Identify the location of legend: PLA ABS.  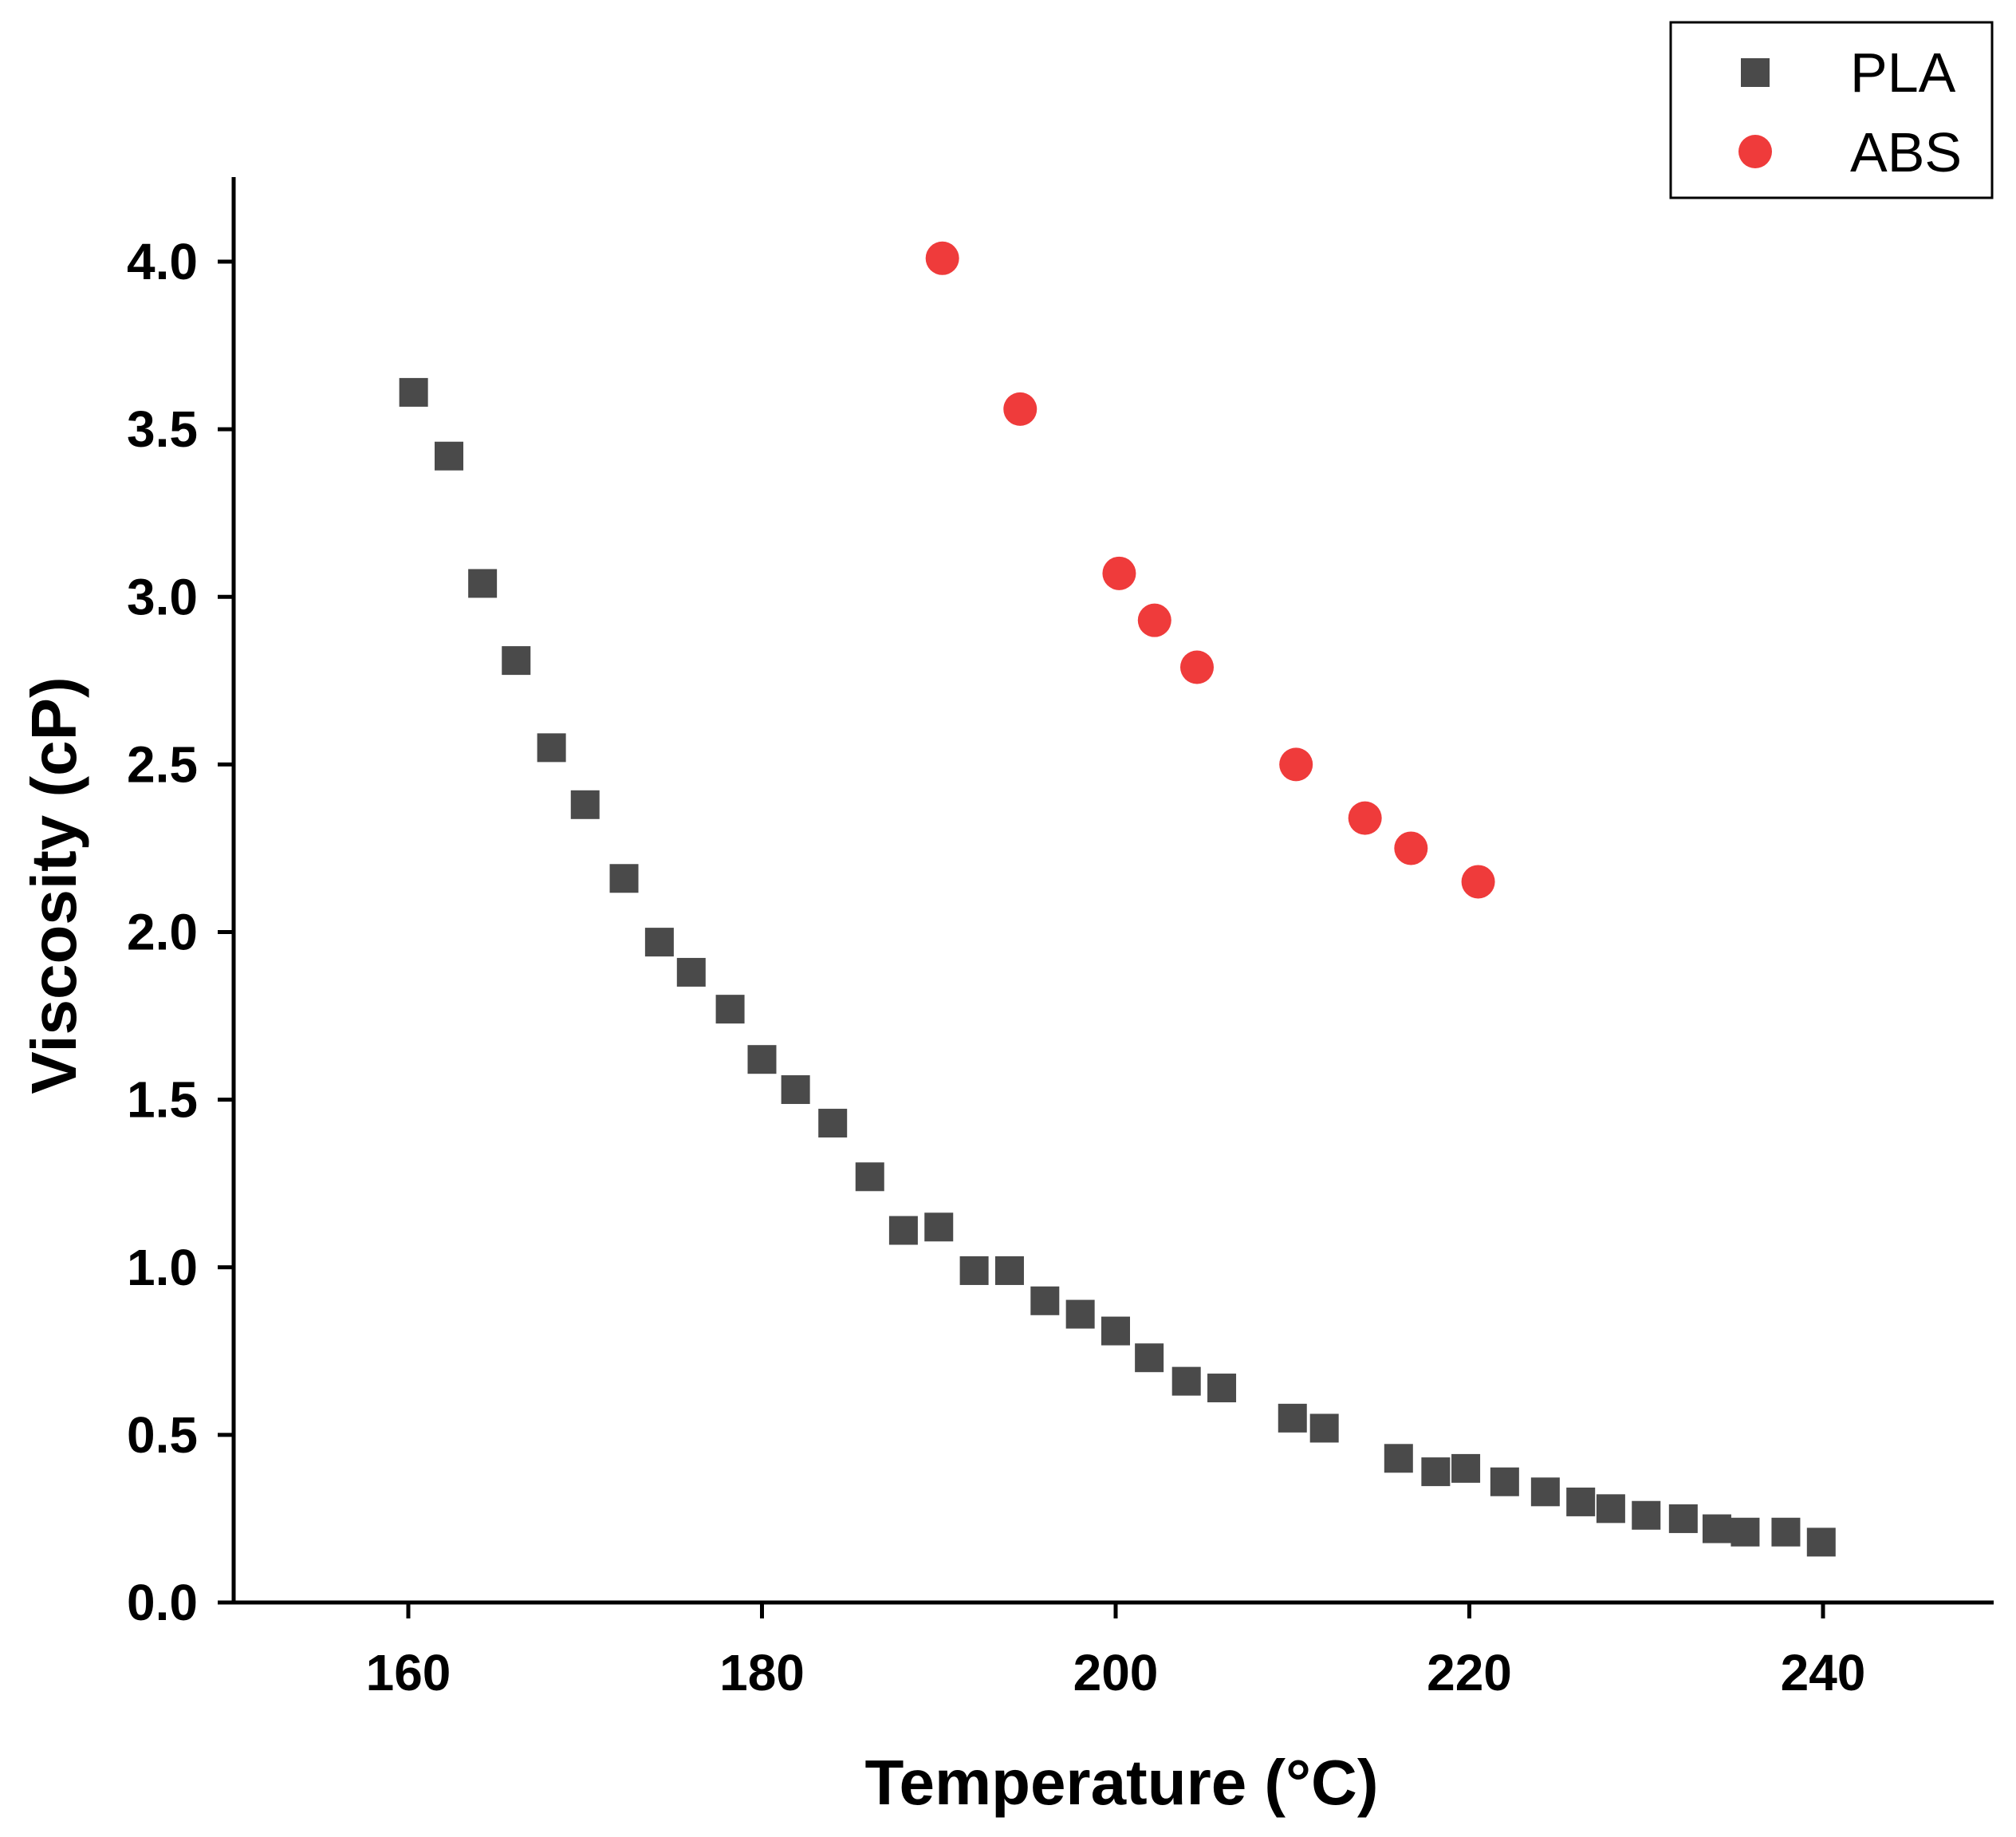
(1832, 110).